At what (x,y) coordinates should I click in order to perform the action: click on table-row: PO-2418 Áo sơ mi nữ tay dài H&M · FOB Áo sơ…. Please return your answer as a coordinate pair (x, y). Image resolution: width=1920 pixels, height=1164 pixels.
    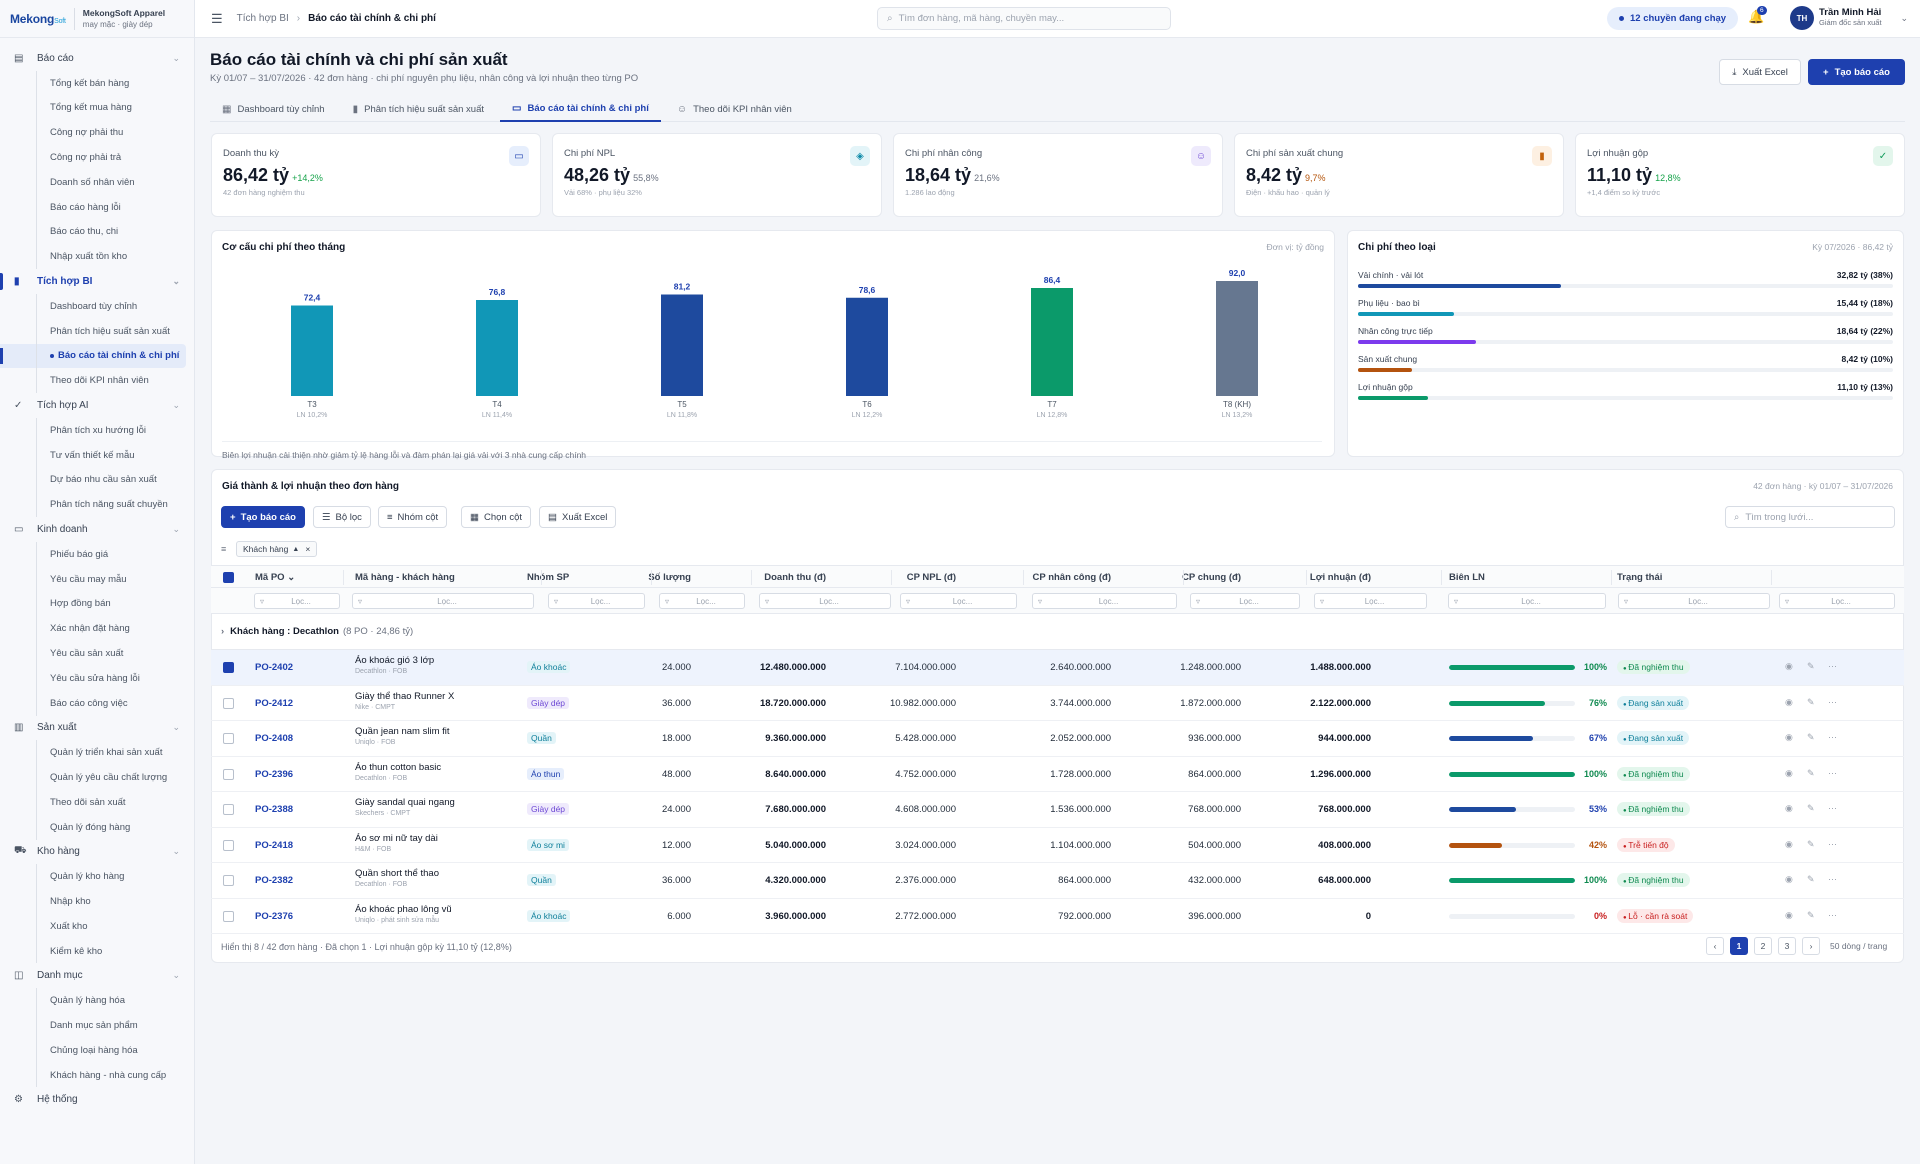
    Looking at the image, I should click on (1057, 845).